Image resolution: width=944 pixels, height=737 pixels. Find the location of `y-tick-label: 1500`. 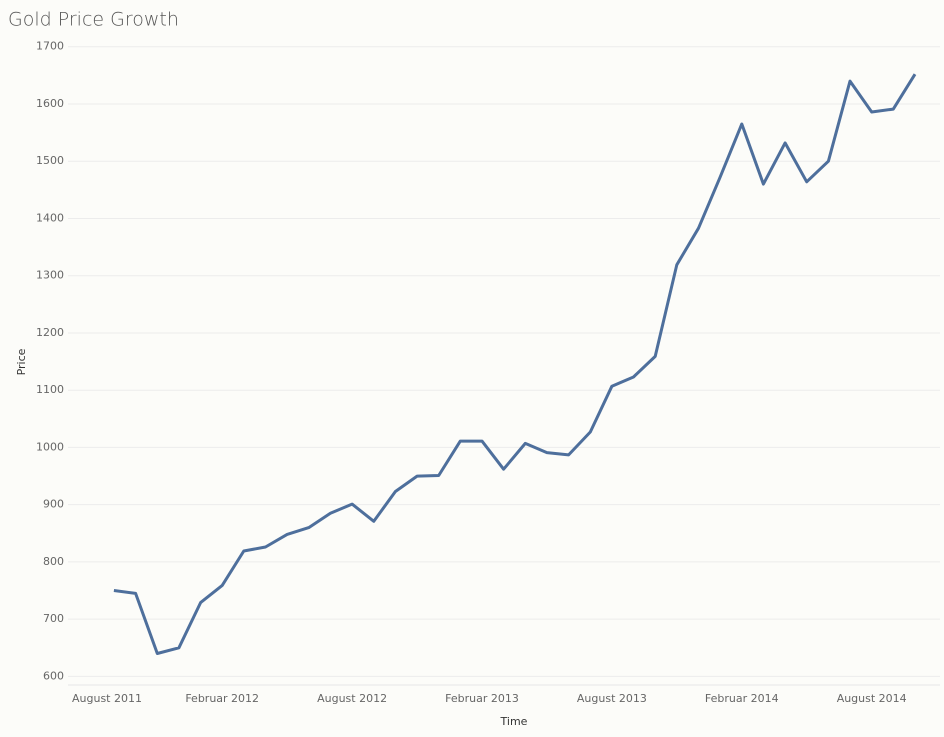

y-tick-label: 1500 is located at coordinates (50, 160).